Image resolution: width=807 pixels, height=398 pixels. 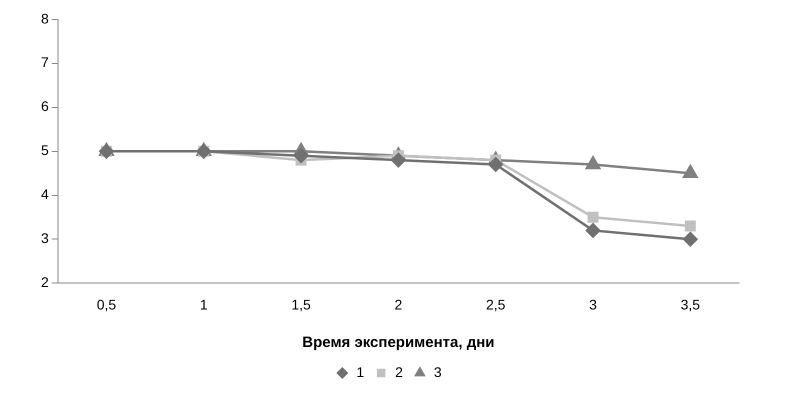 What do you see at coordinates (398, 304) in the screenshot?
I see `x-tick-label: 2` at bounding box center [398, 304].